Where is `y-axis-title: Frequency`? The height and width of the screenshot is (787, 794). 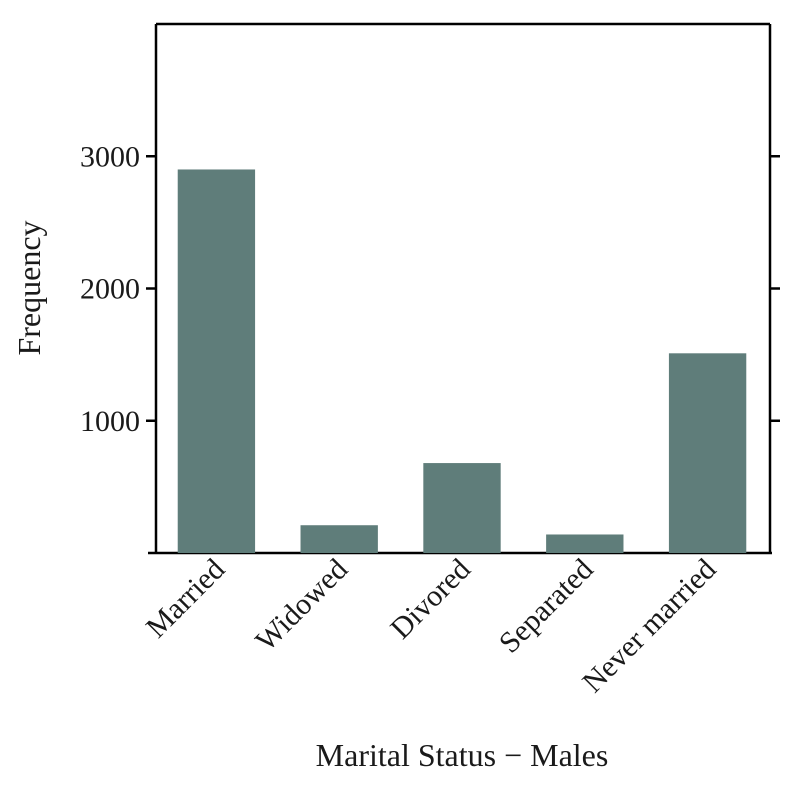 y-axis-title: Frequency is located at coordinates (29, 287).